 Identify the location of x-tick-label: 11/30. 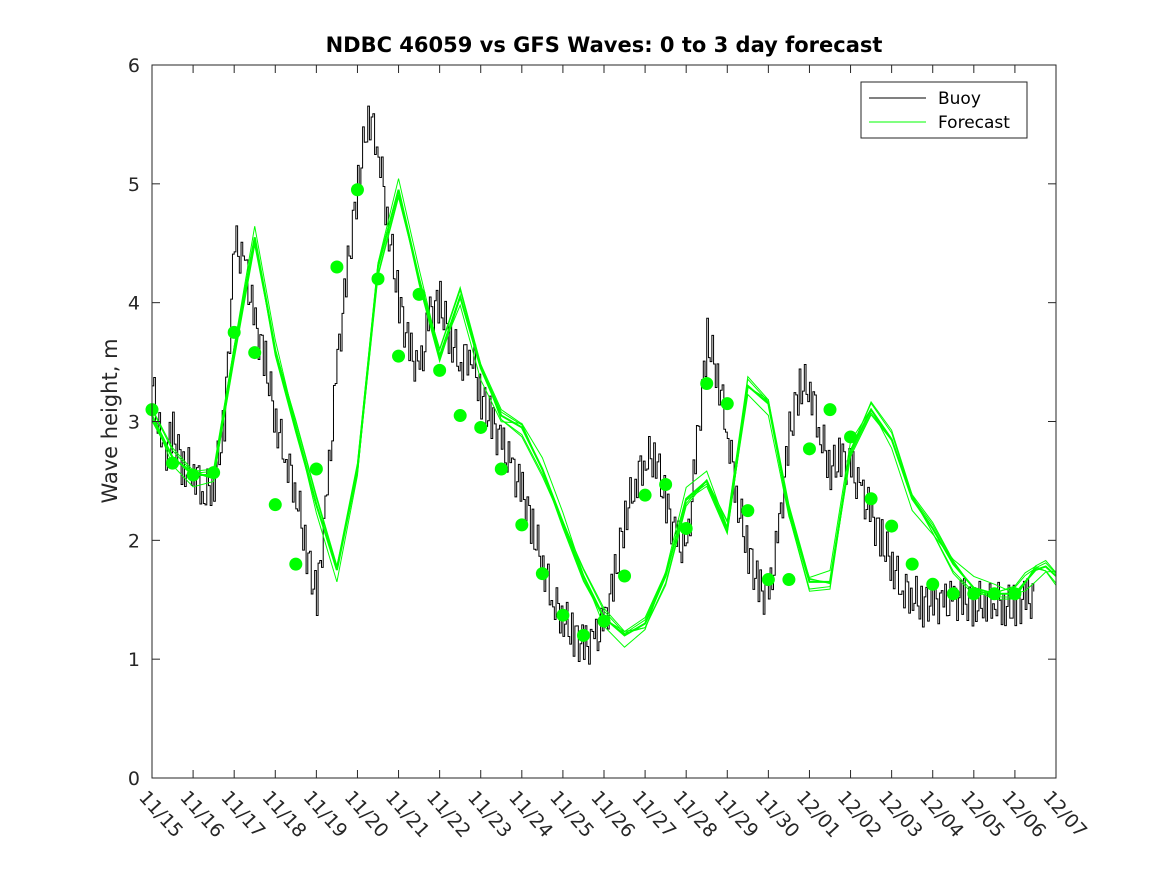
(777, 814).